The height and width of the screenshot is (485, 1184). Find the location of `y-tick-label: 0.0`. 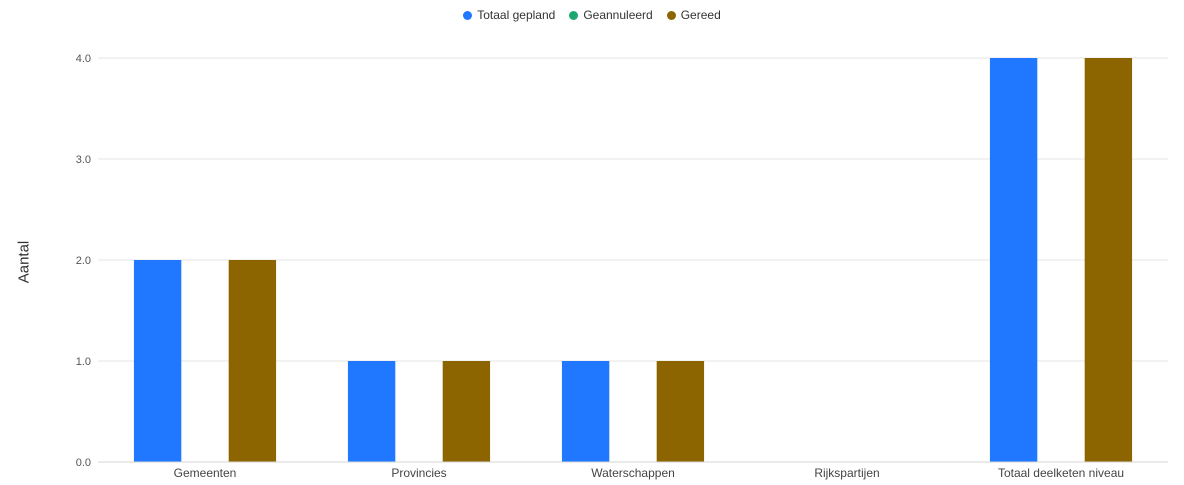

y-tick-label: 0.0 is located at coordinates (83, 463).